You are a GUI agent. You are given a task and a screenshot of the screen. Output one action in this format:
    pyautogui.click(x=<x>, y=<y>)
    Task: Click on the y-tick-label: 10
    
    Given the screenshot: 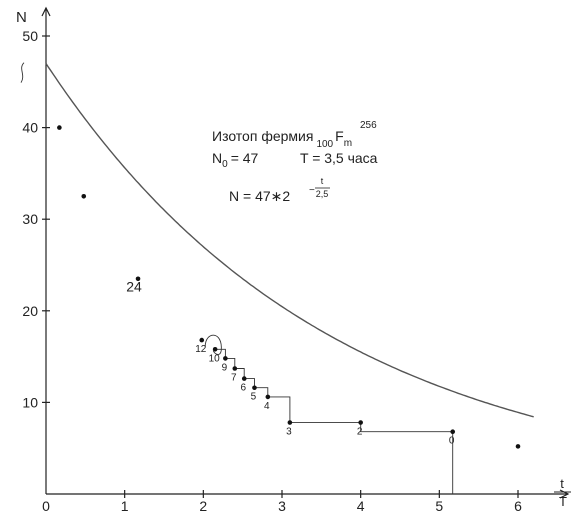 What is the action you would take?
    pyautogui.click(x=30, y=402)
    